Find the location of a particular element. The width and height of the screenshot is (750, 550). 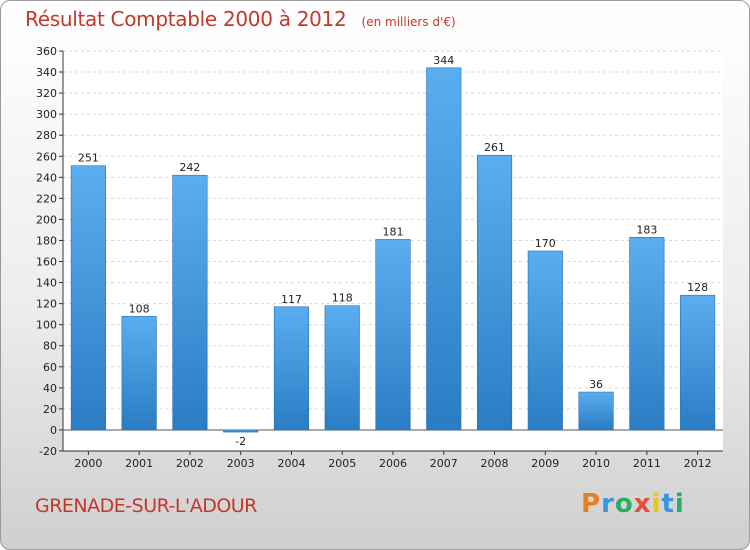

x-tick-label-2005: 2005 is located at coordinates (342, 463).